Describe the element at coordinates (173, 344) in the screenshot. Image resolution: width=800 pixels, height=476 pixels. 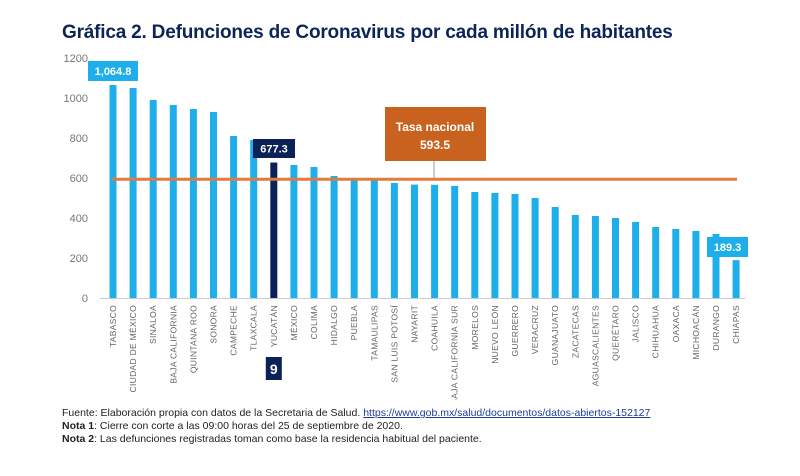
I see `x-tick-label: BAJA CALIFORNIA` at that location.